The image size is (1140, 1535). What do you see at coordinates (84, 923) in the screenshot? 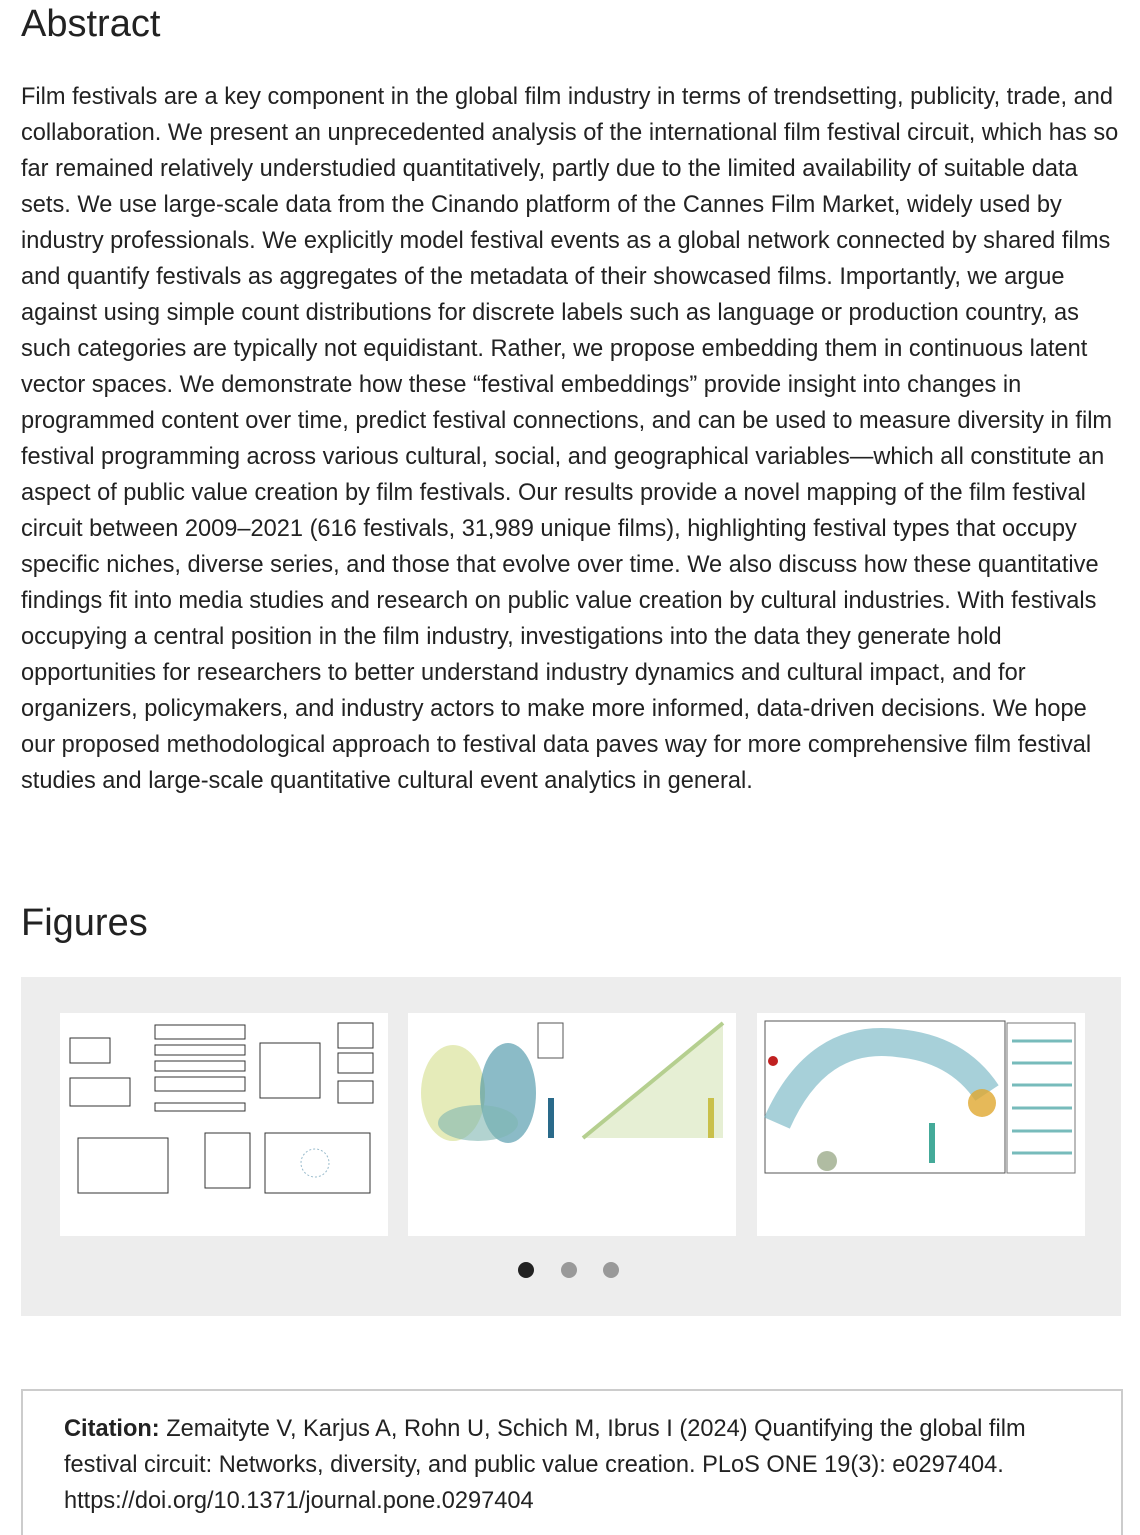
I see `figures-heading: Figures` at bounding box center [84, 923].